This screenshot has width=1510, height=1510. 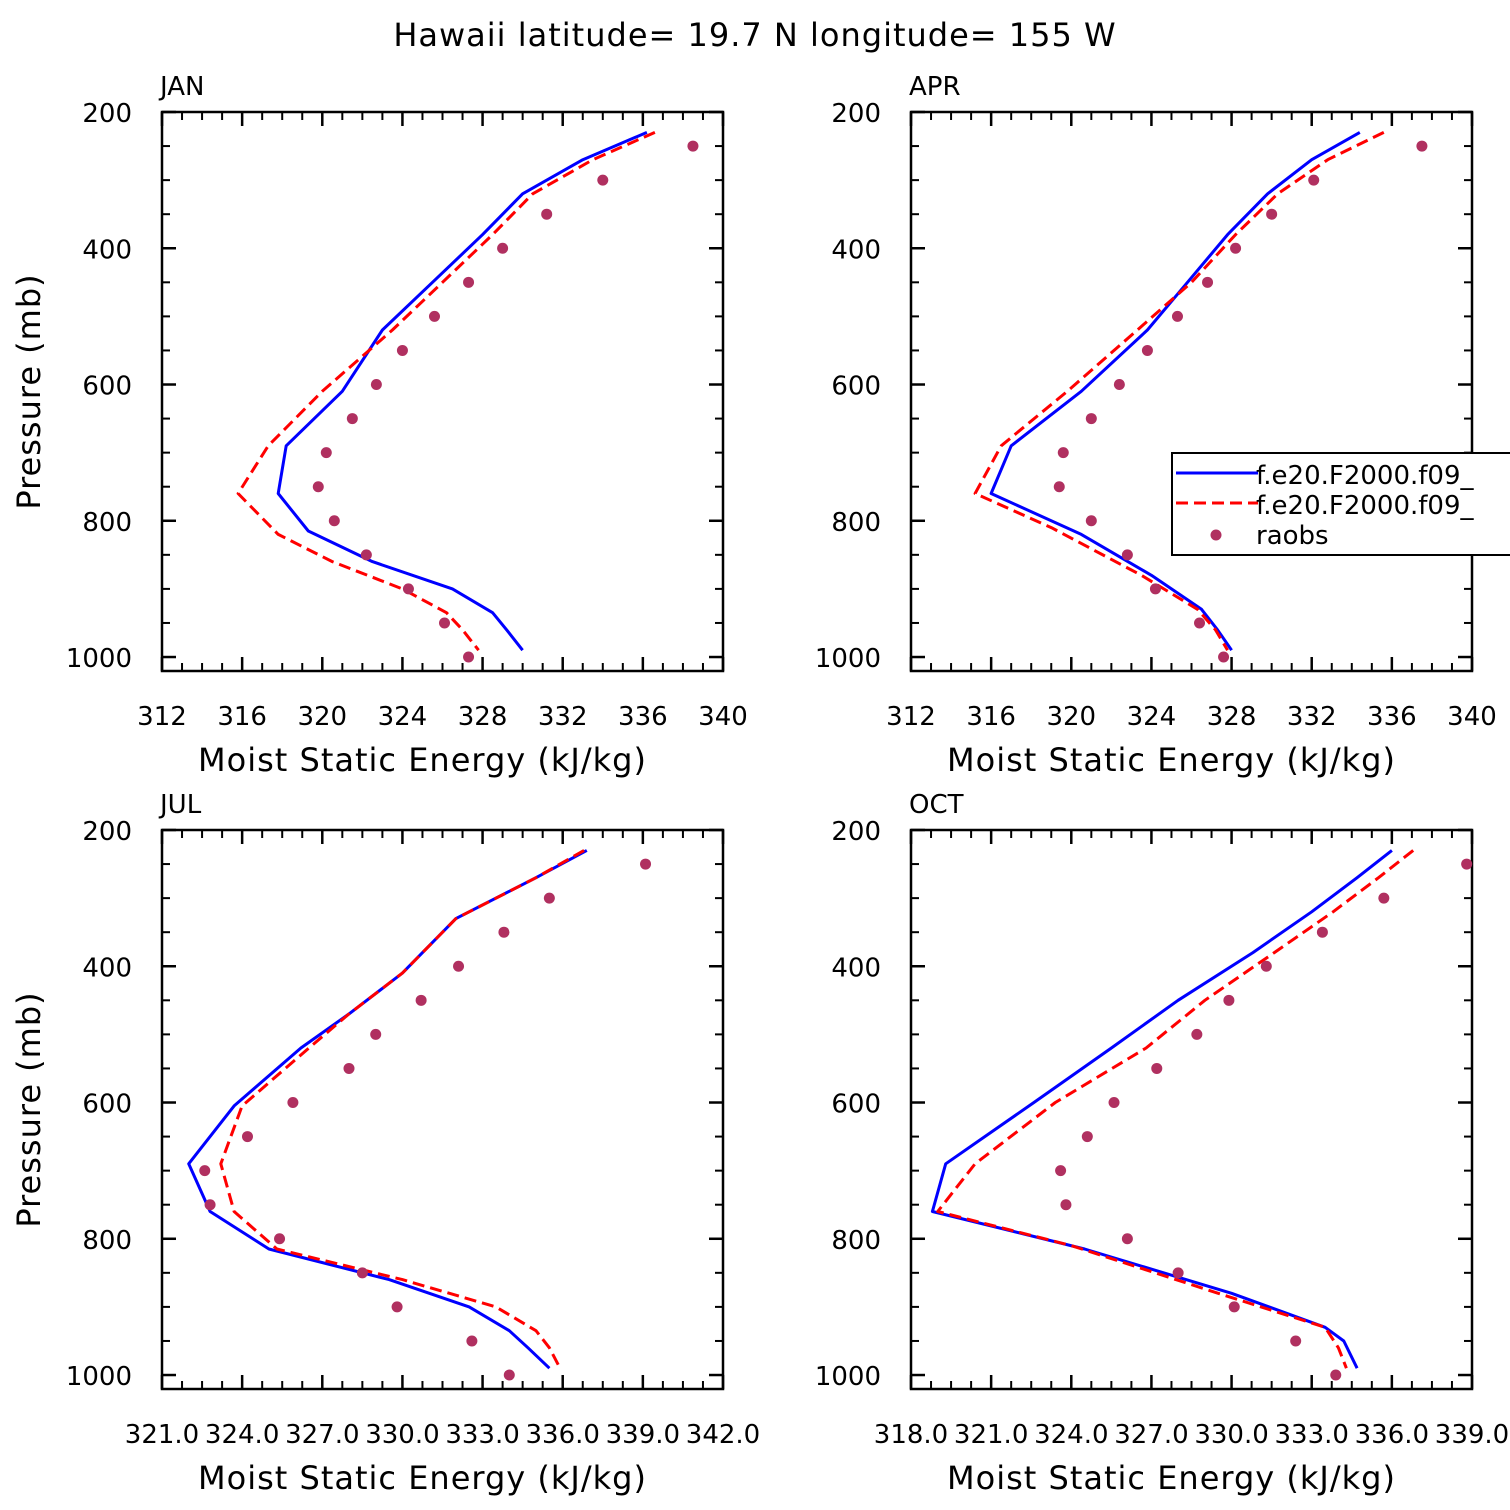 I want to click on x-tick-label: 312, so click(x=162, y=717).